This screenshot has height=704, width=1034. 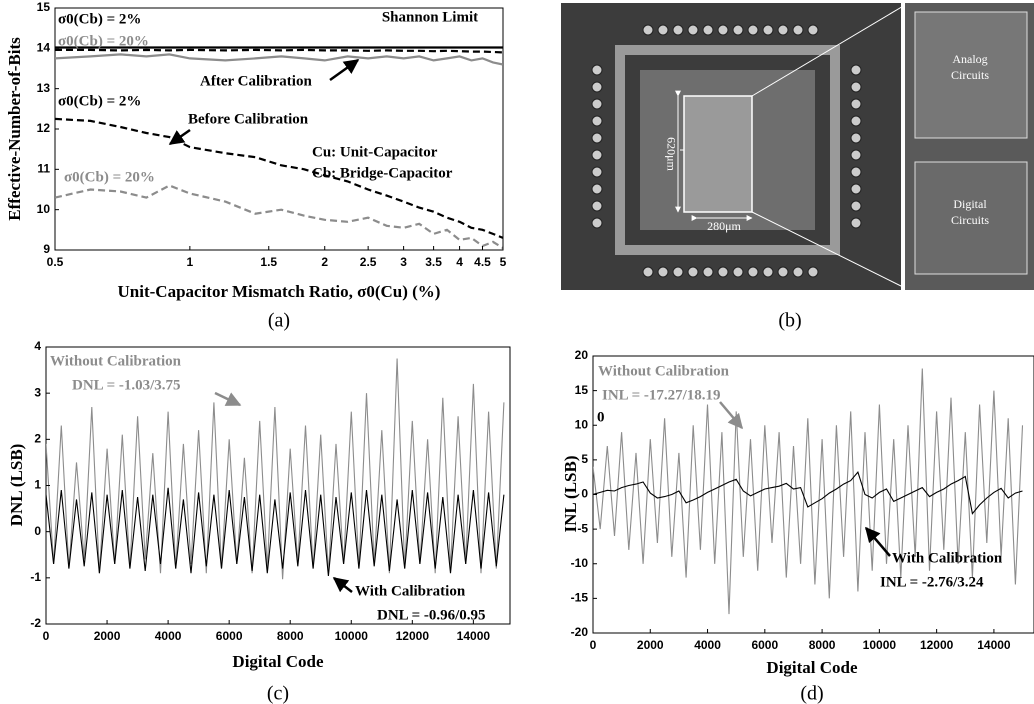 What do you see at coordinates (580, 632) in the screenshot?
I see `y-tick-label: -20` at bounding box center [580, 632].